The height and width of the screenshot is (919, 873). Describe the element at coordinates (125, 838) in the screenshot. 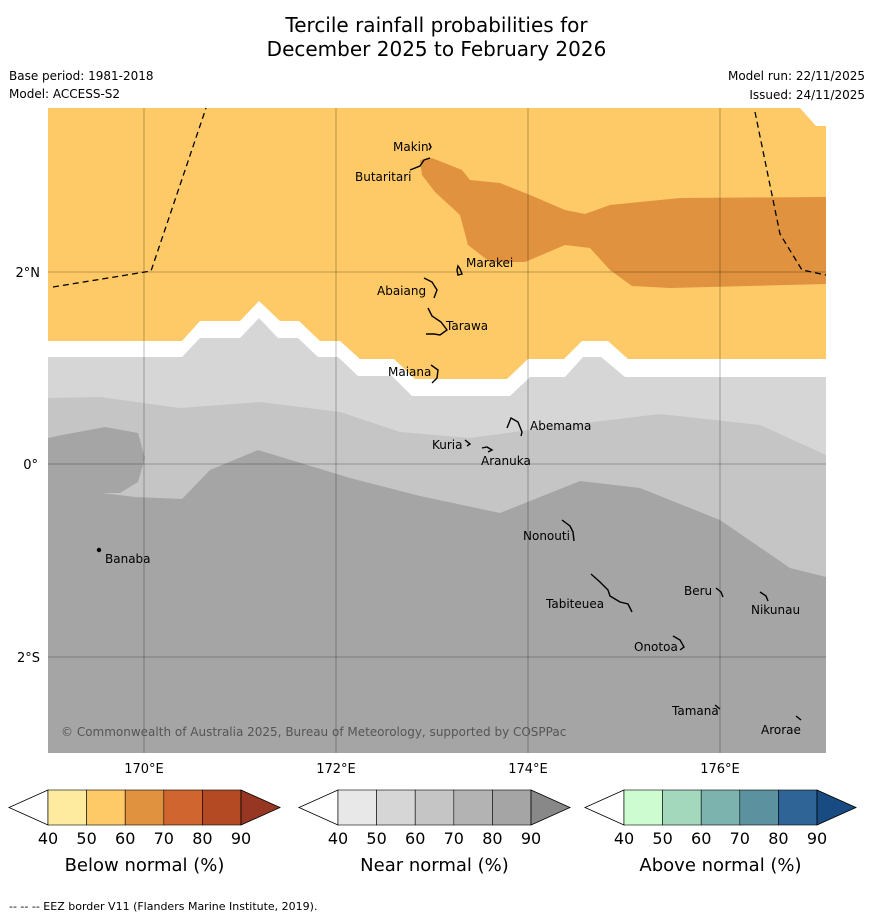

I see `below-normal-tick-label: 60` at that location.